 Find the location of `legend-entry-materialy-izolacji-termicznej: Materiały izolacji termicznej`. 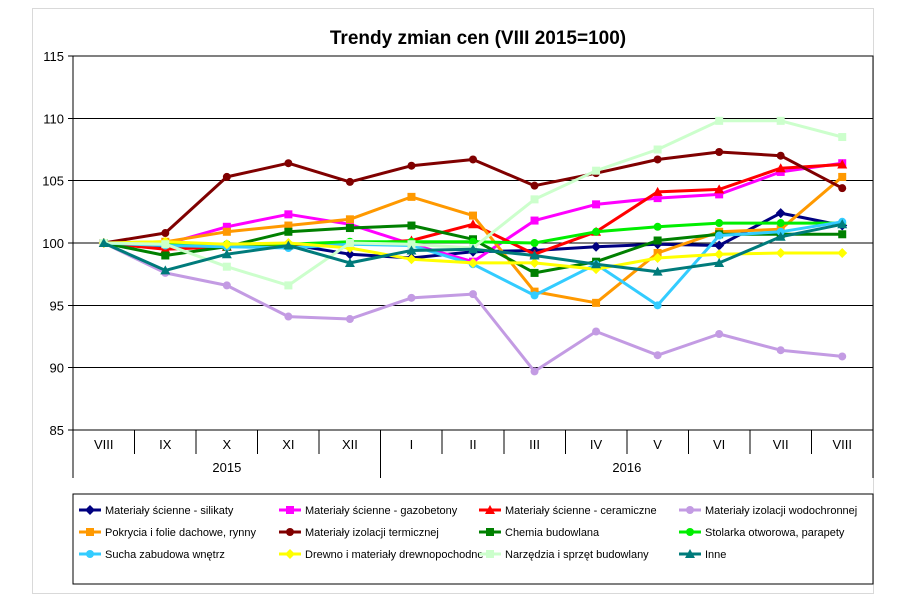

legend-entry-materialy-izolacji-termicznej: Materiały izolacji termicznej is located at coordinates (359, 533).